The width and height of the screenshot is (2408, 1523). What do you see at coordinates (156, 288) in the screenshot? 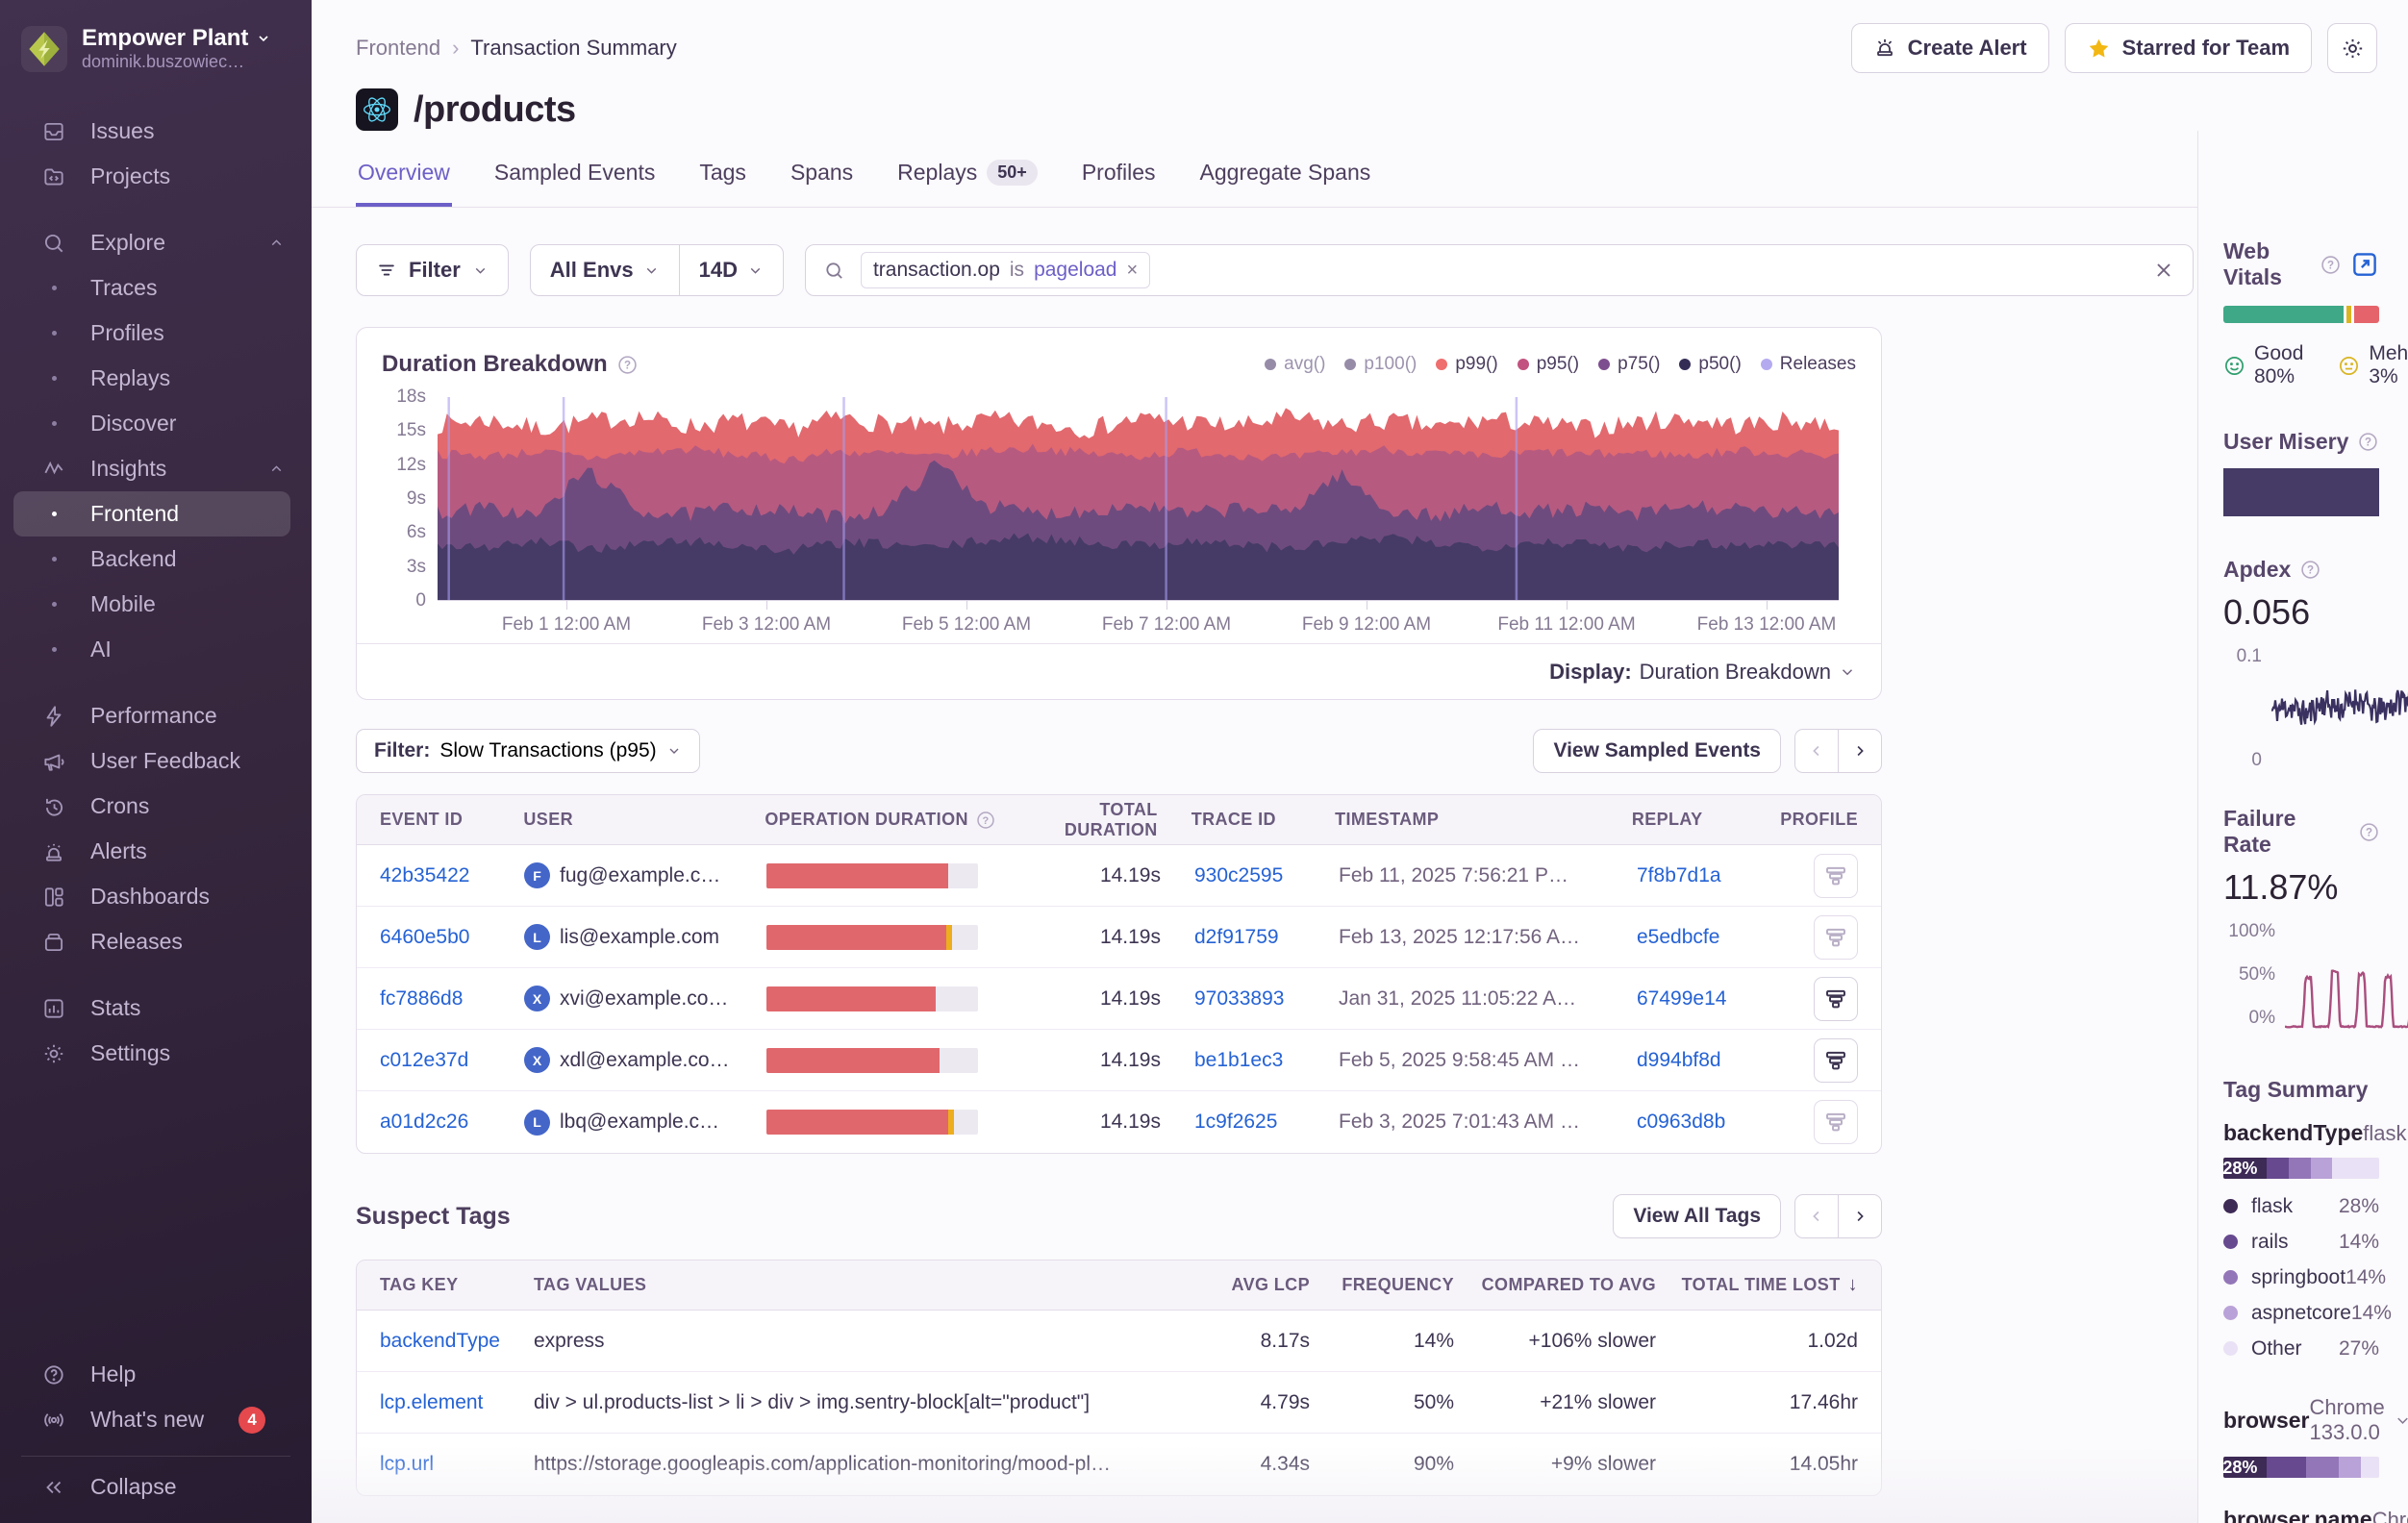
I see `sidebar-item-traces: Traces` at bounding box center [156, 288].